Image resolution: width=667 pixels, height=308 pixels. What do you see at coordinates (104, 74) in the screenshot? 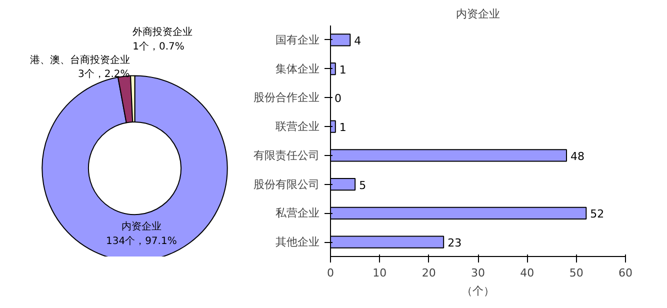
I see `data-label: 3个，2.2%` at bounding box center [104, 74].